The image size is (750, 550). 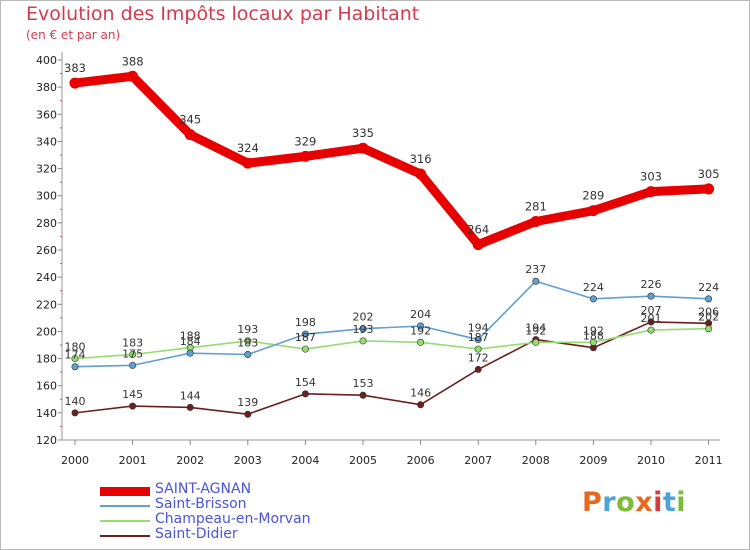 What do you see at coordinates (305, 141) in the screenshot?
I see `data-label: 329` at bounding box center [305, 141].